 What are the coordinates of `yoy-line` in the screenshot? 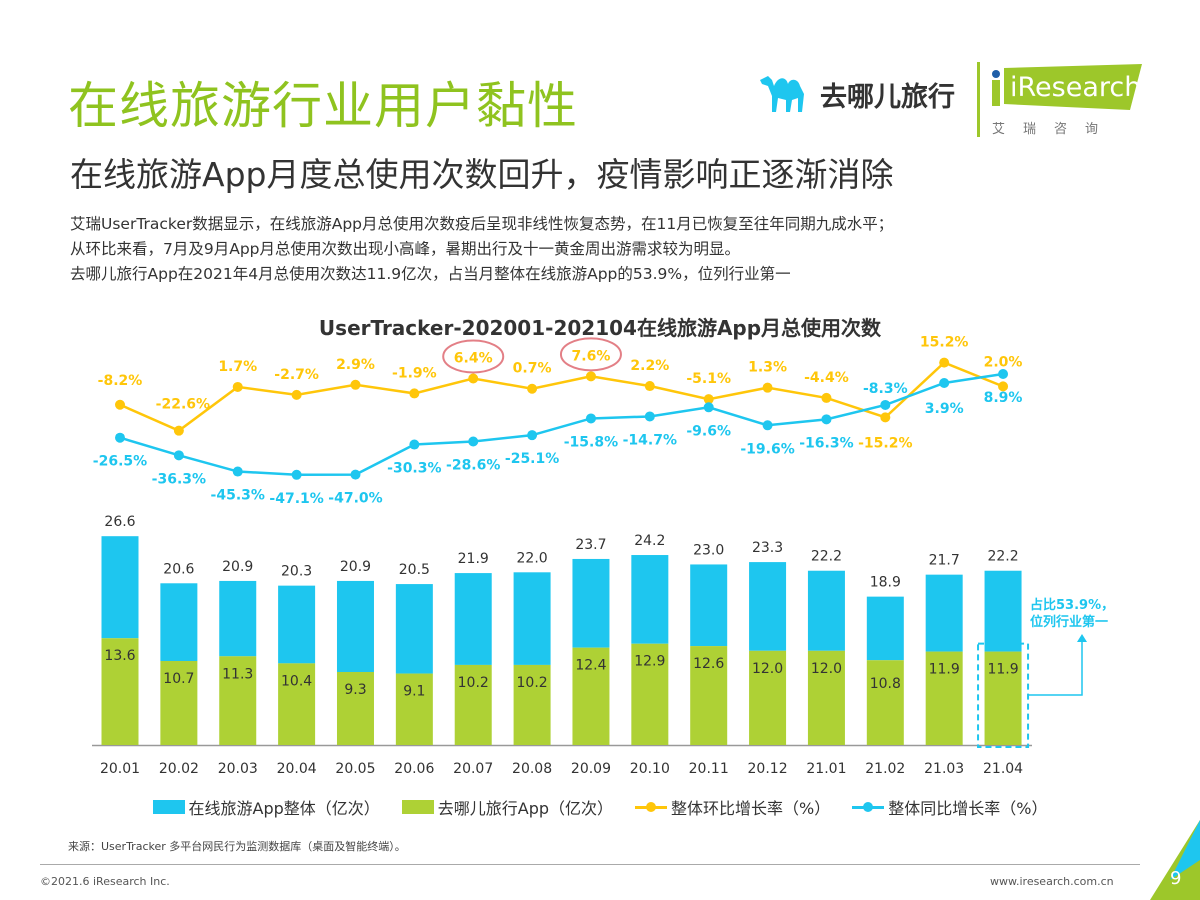 It's located at (561, 424).